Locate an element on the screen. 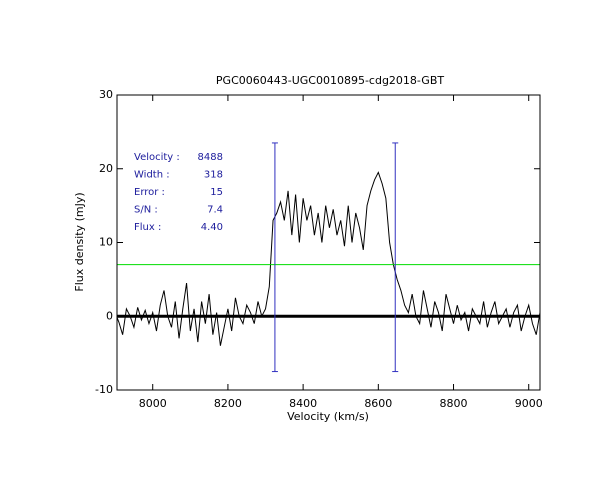 This screenshot has height=500, width=612. annotation-value: 318 is located at coordinates (213, 175).